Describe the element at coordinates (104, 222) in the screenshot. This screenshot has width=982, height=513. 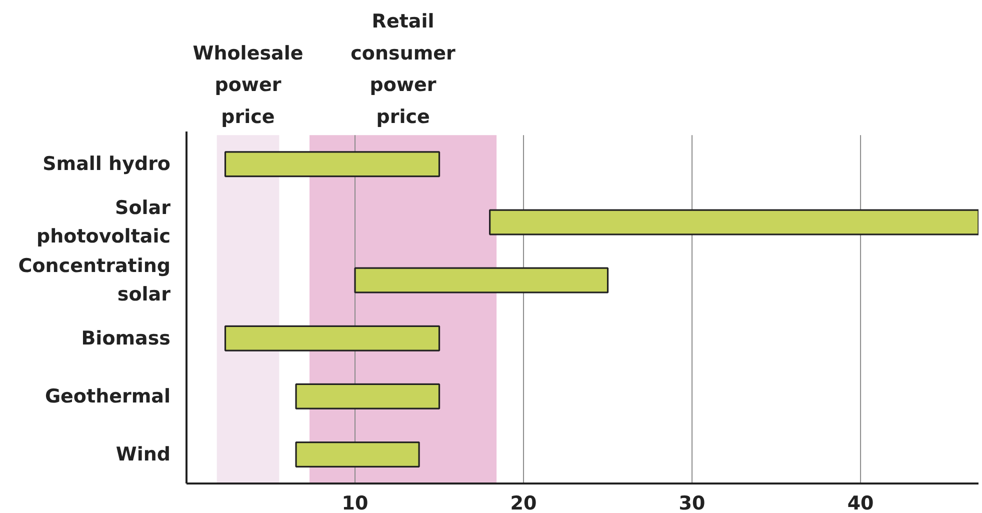
I see `y-tick-label: Solar photovoltaic` at that location.